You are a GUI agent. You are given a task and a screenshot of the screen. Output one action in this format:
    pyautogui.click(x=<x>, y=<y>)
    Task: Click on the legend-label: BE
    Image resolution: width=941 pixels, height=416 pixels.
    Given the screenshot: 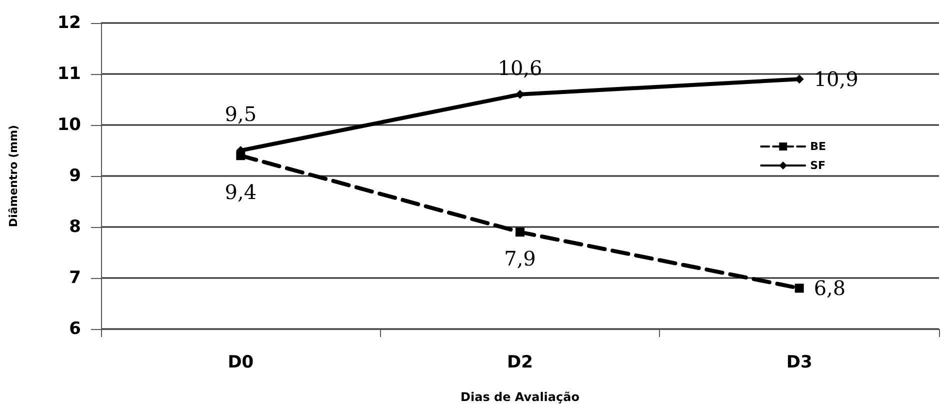 What is the action you would take?
    pyautogui.click(x=818, y=146)
    